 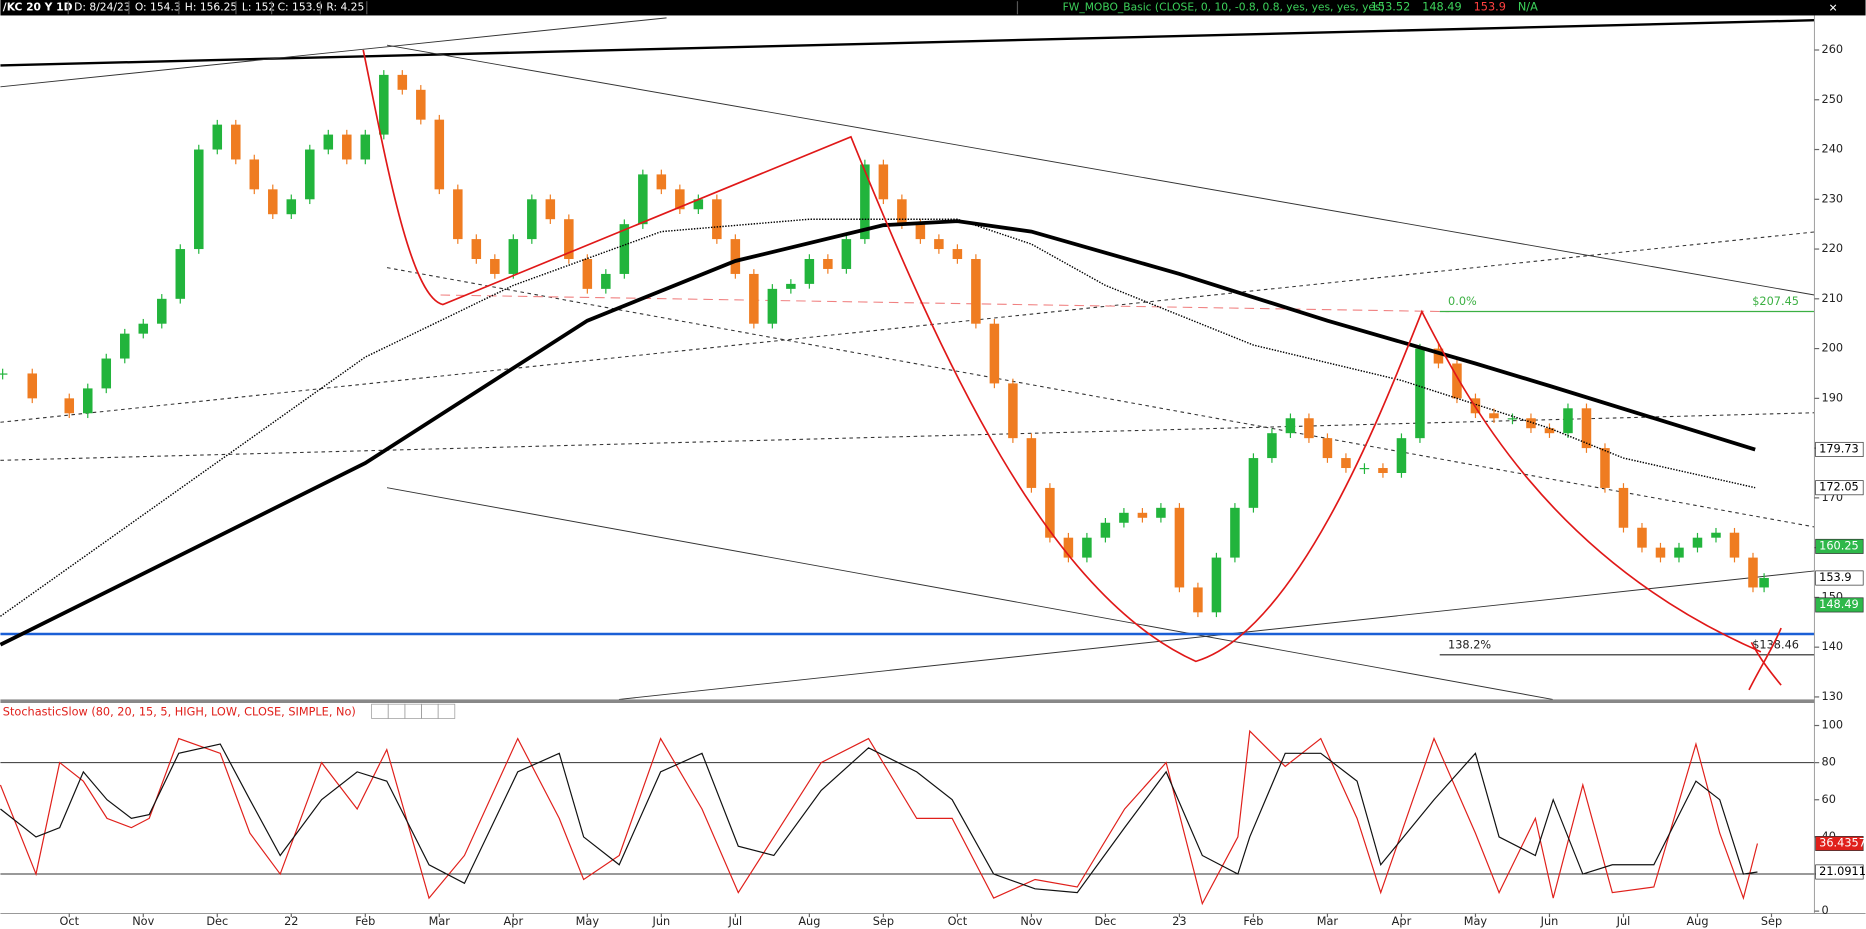 What do you see at coordinates (38, 7) in the screenshot?
I see `symbol: /KC 20 Y 1D` at bounding box center [38, 7].